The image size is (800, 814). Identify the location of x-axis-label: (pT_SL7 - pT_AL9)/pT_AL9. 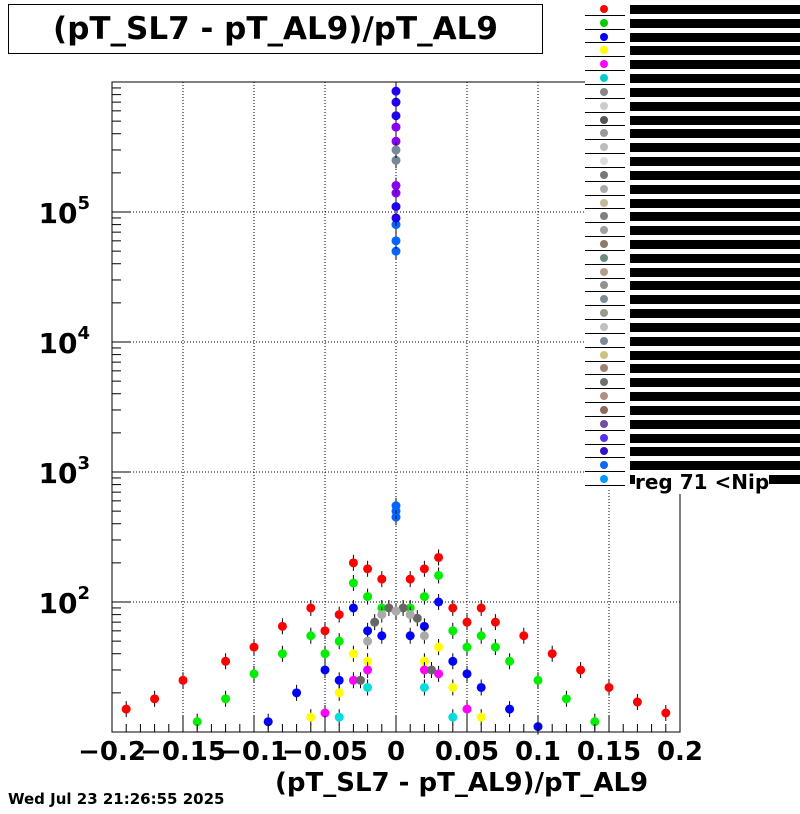
(462, 783).